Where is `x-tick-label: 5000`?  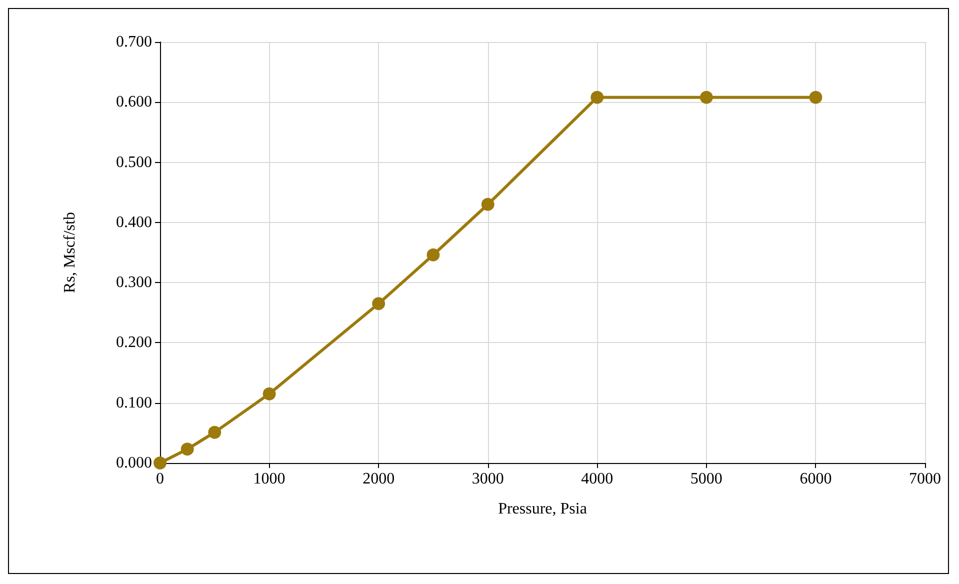
x-tick-label: 5000 is located at coordinates (706, 479).